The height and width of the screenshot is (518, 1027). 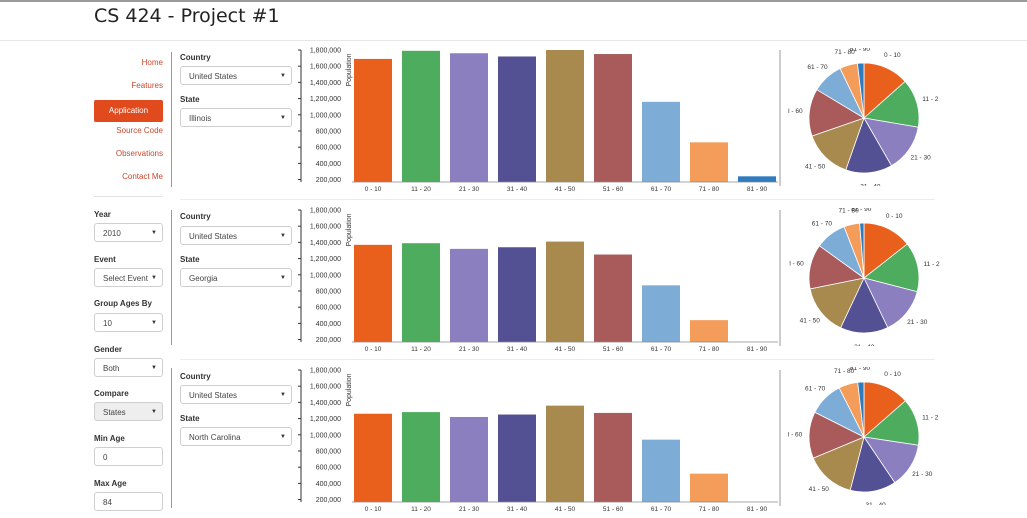 What do you see at coordinates (236, 117) in the screenshot?
I see `state-select: Illinois ▼` at bounding box center [236, 117].